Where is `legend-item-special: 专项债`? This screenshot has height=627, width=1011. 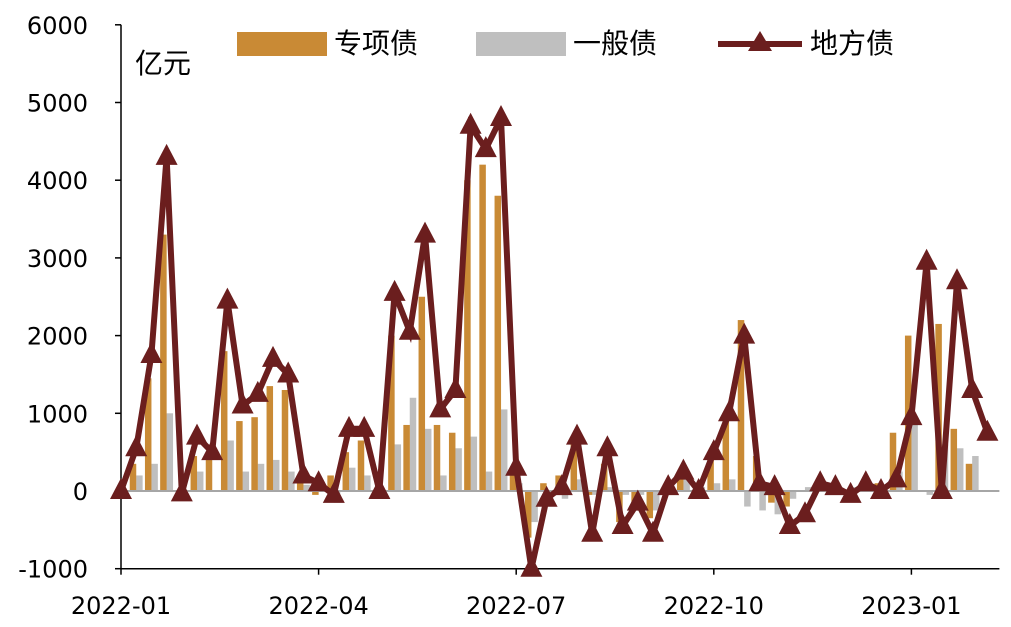 legend-item-special: 专项债 is located at coordinates (327, 43).